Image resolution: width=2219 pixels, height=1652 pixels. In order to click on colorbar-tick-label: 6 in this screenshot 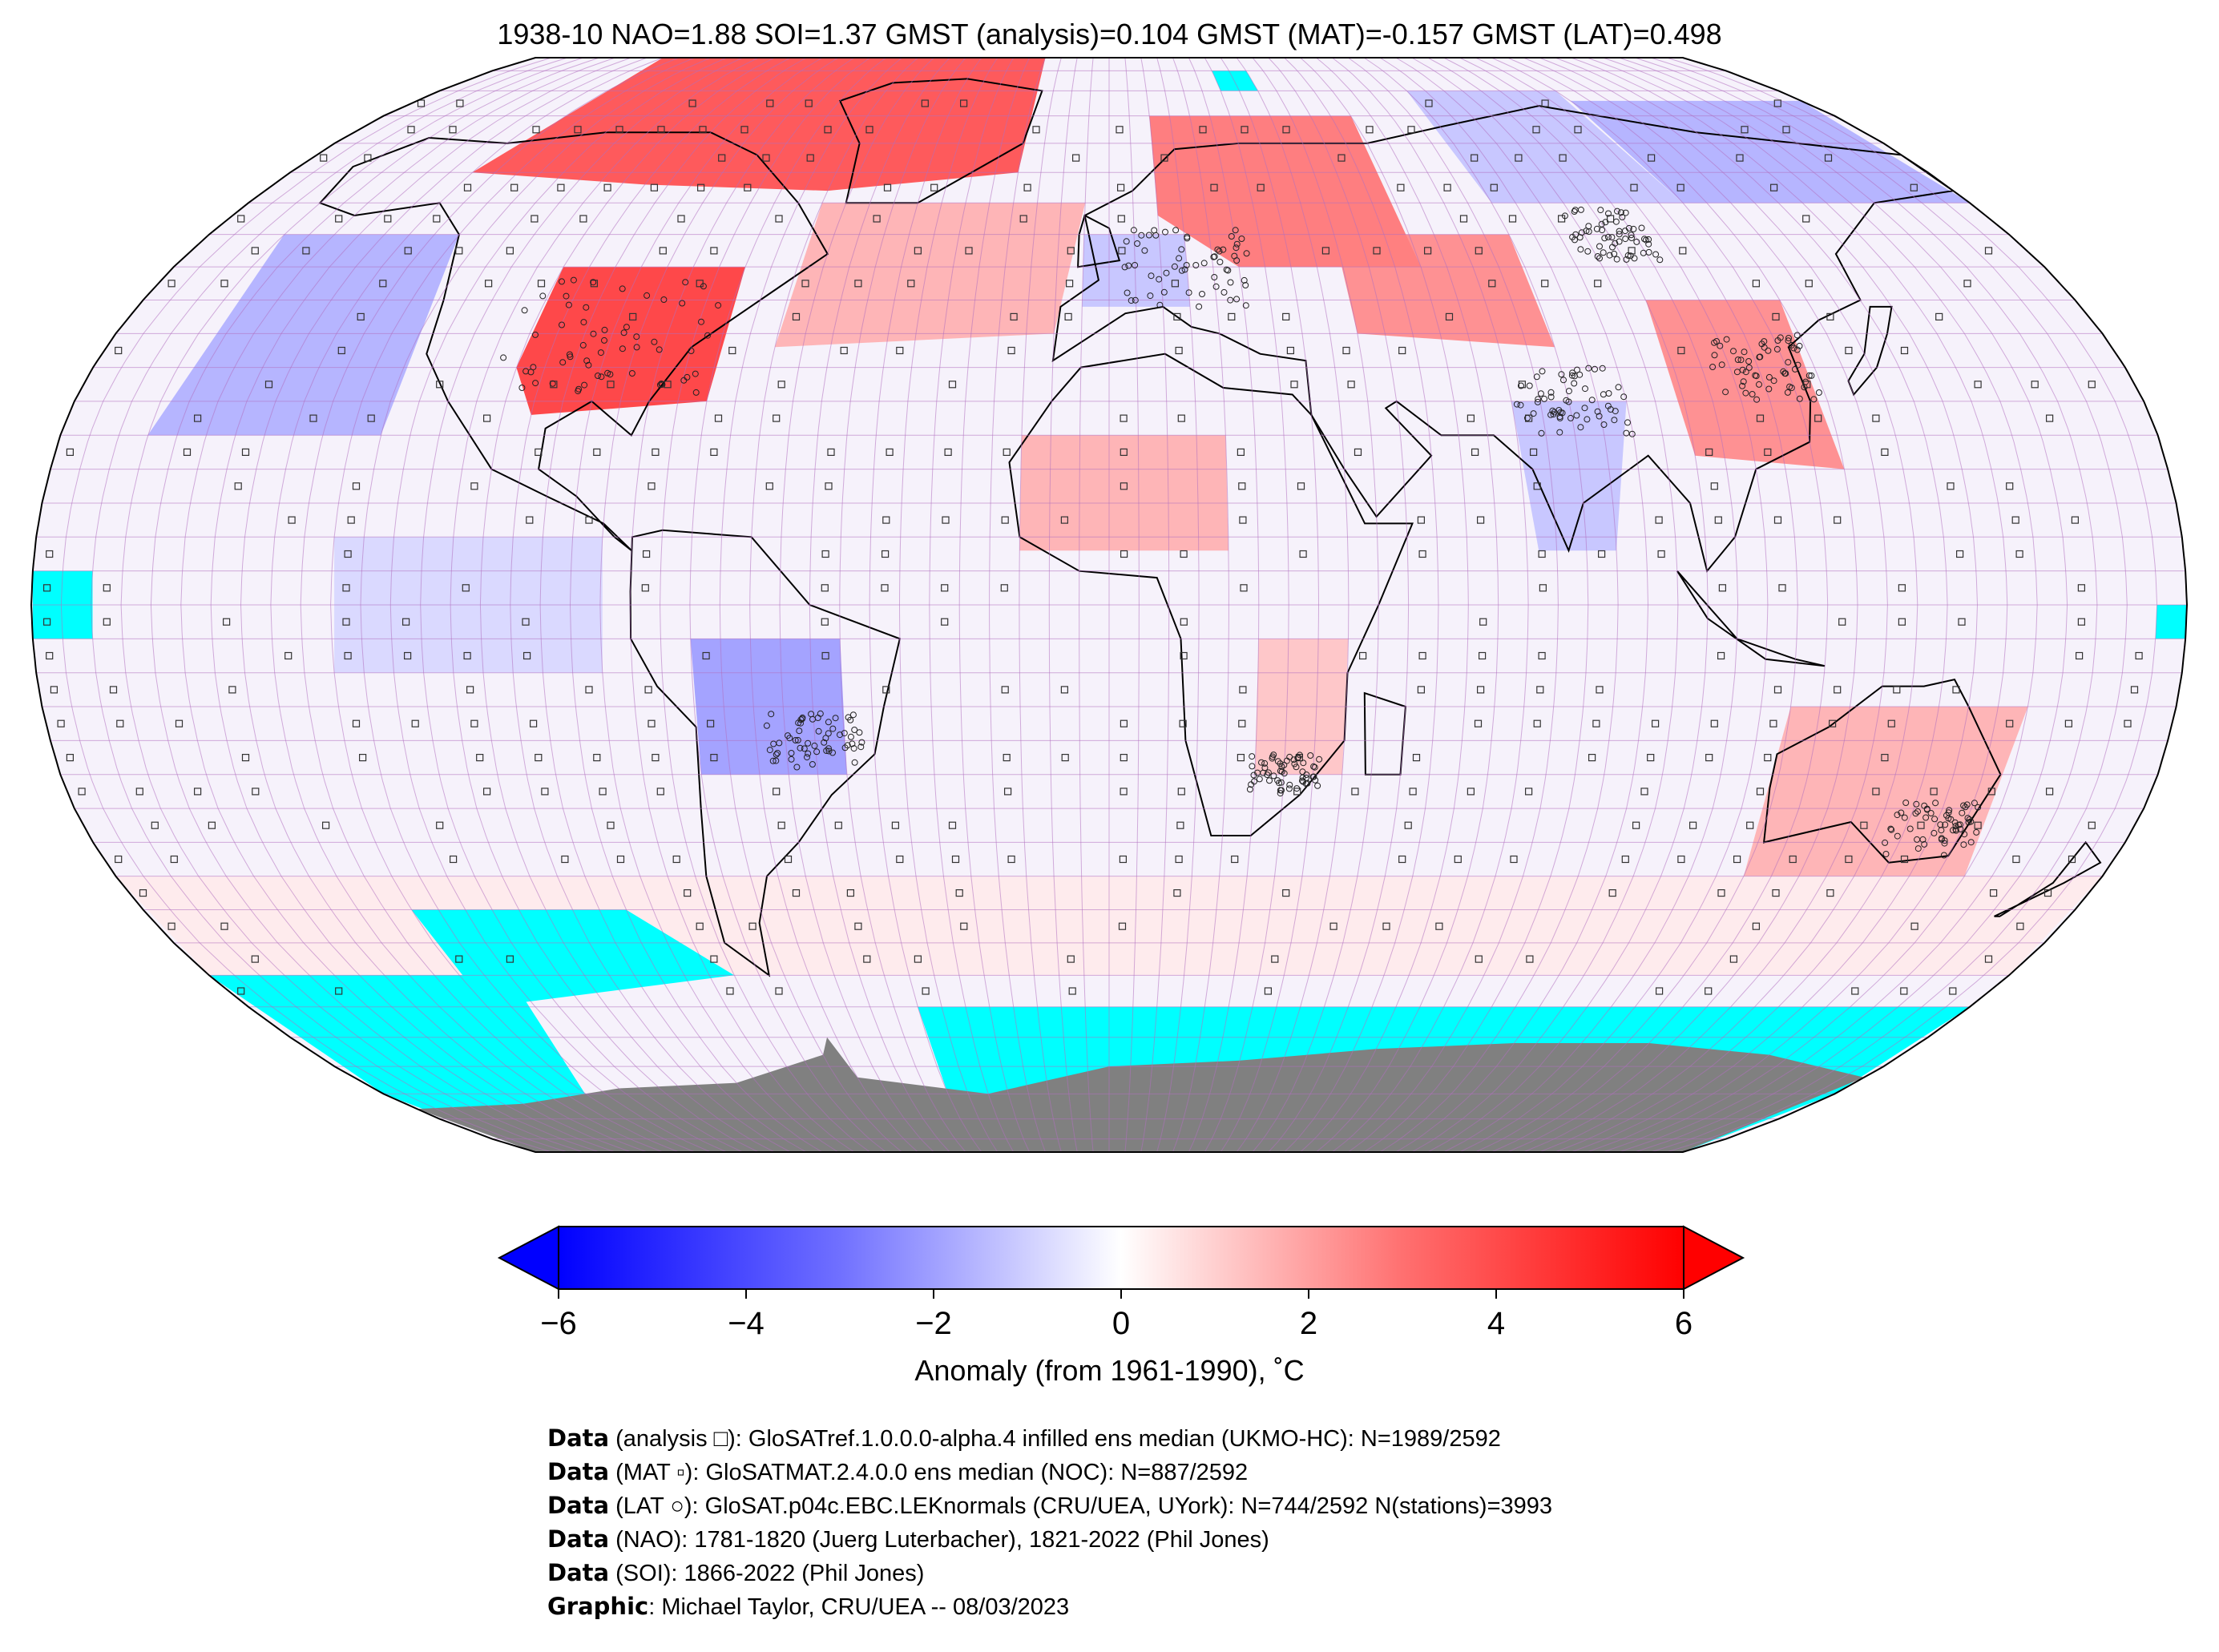, I will do `click(1684, 1324)`.